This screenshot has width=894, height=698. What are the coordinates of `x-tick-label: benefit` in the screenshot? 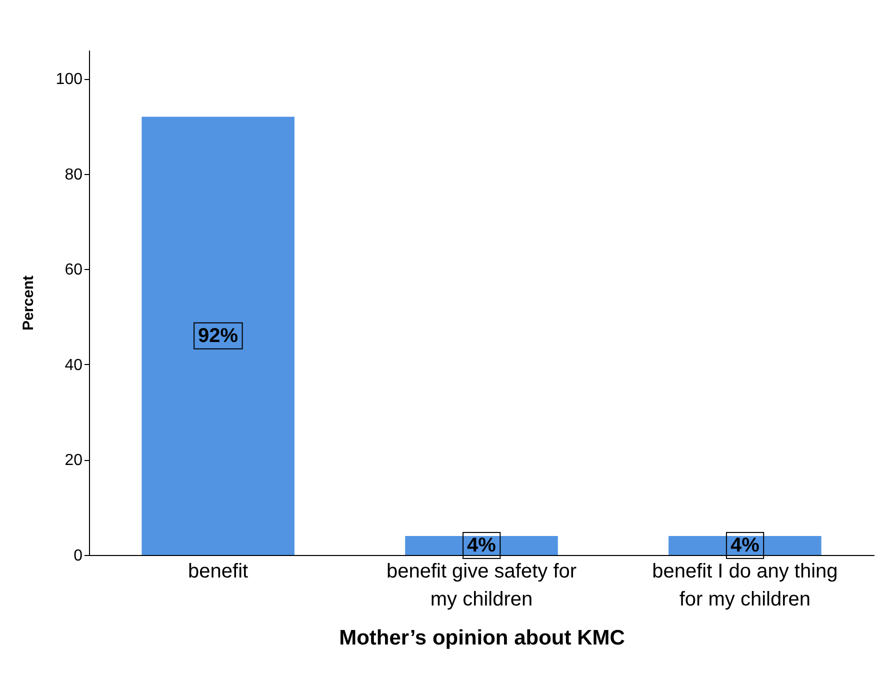 It's located at (218, 571).